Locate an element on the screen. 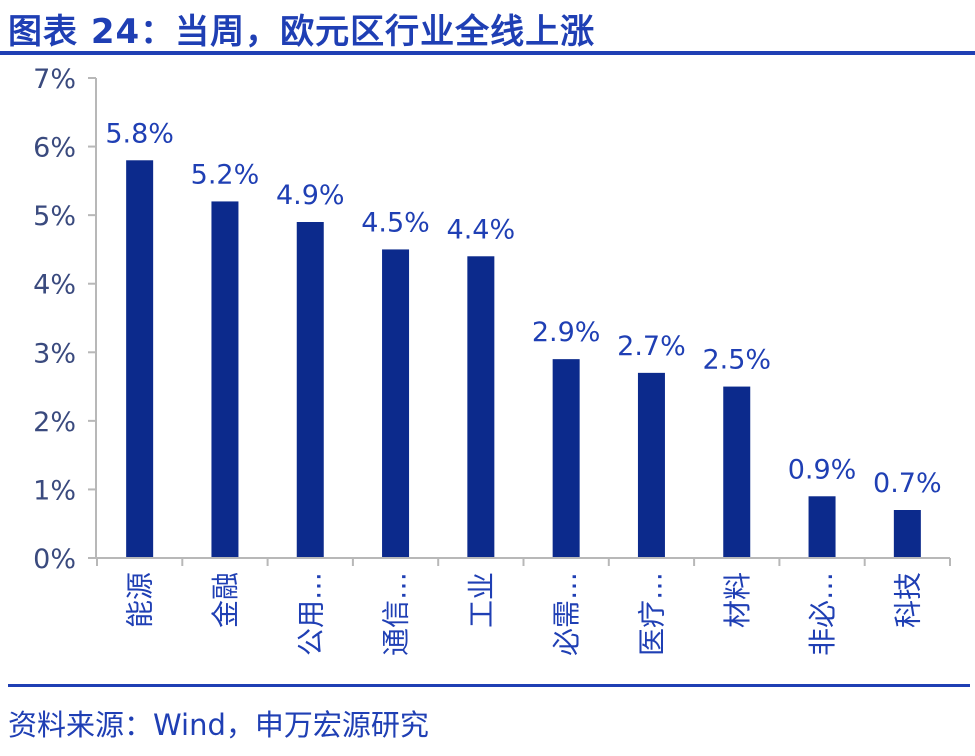 This screenshot has width=975, height=756. y-axis: 0% 1% 2% 3% 4% 5% 6% 7% is located at coordinates (65, 319).